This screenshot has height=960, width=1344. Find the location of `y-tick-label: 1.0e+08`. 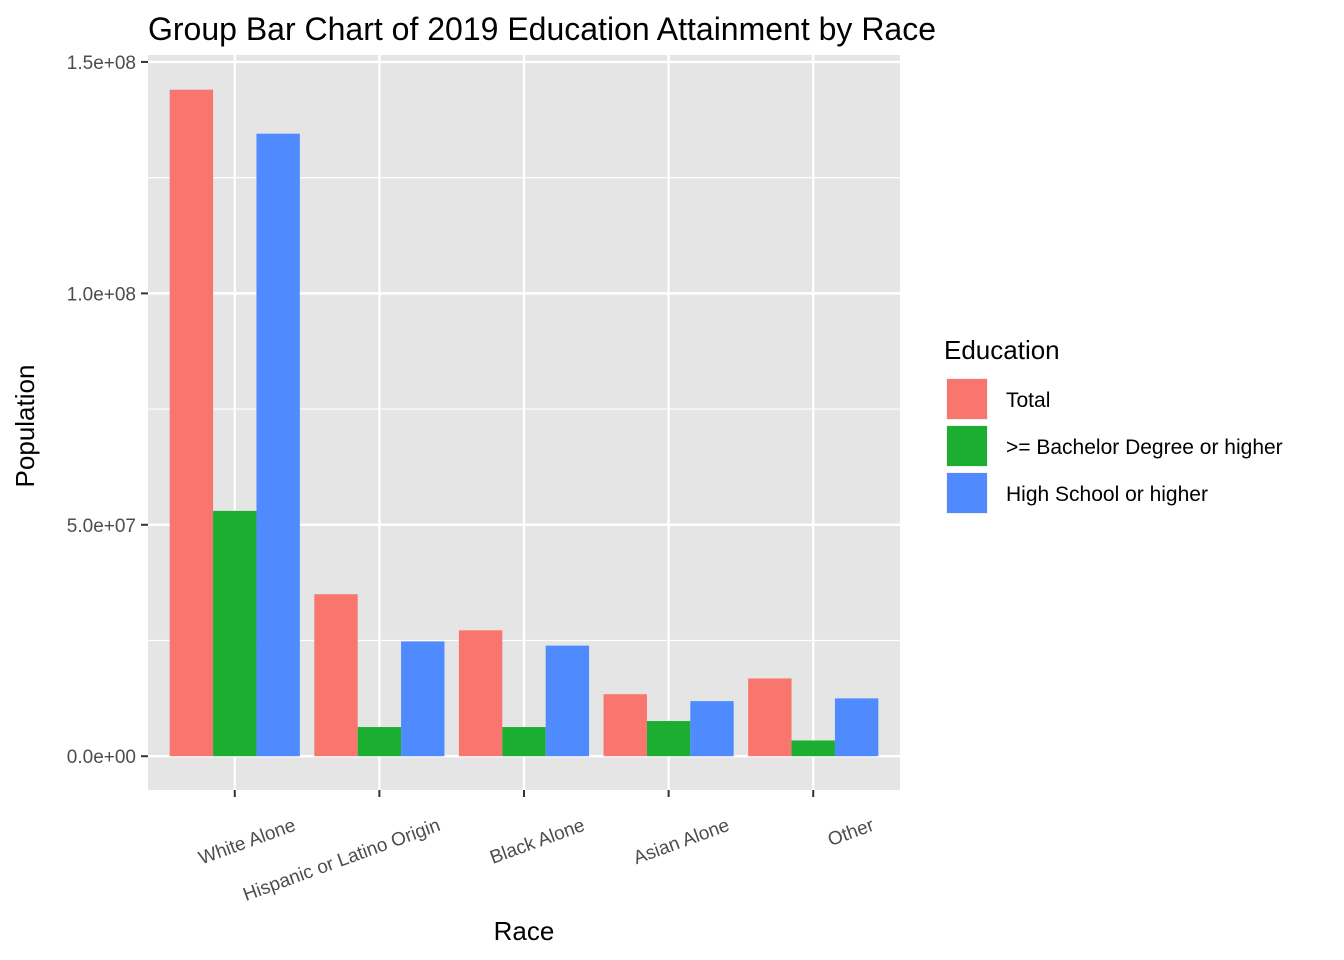

y-tick-label: 1.0e+08 is located at coordinates (101, 294).